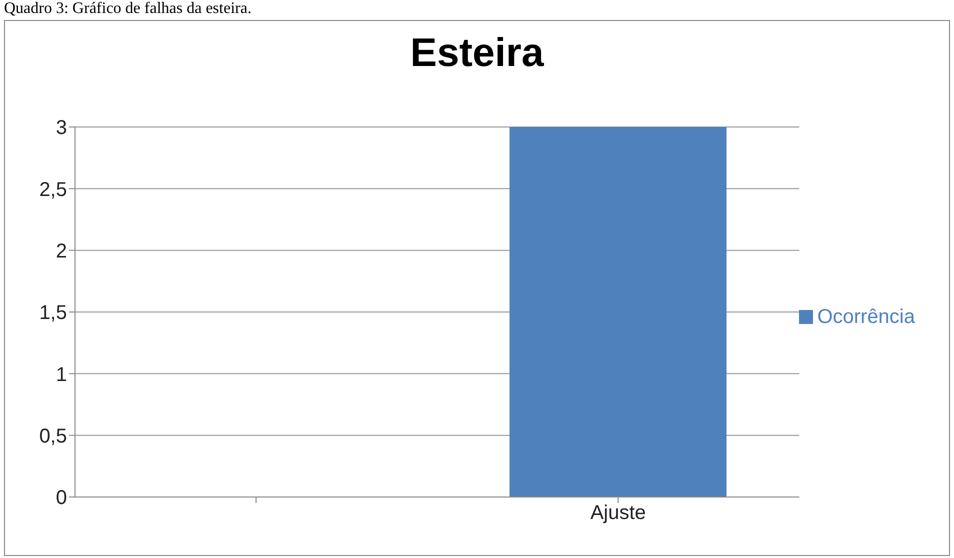 This screenshot has width=954, height=558. What do you see at coordinates (61, 128) in the screenshot?
I see `y-tick-label: 3` at bounding box center [61, 128].